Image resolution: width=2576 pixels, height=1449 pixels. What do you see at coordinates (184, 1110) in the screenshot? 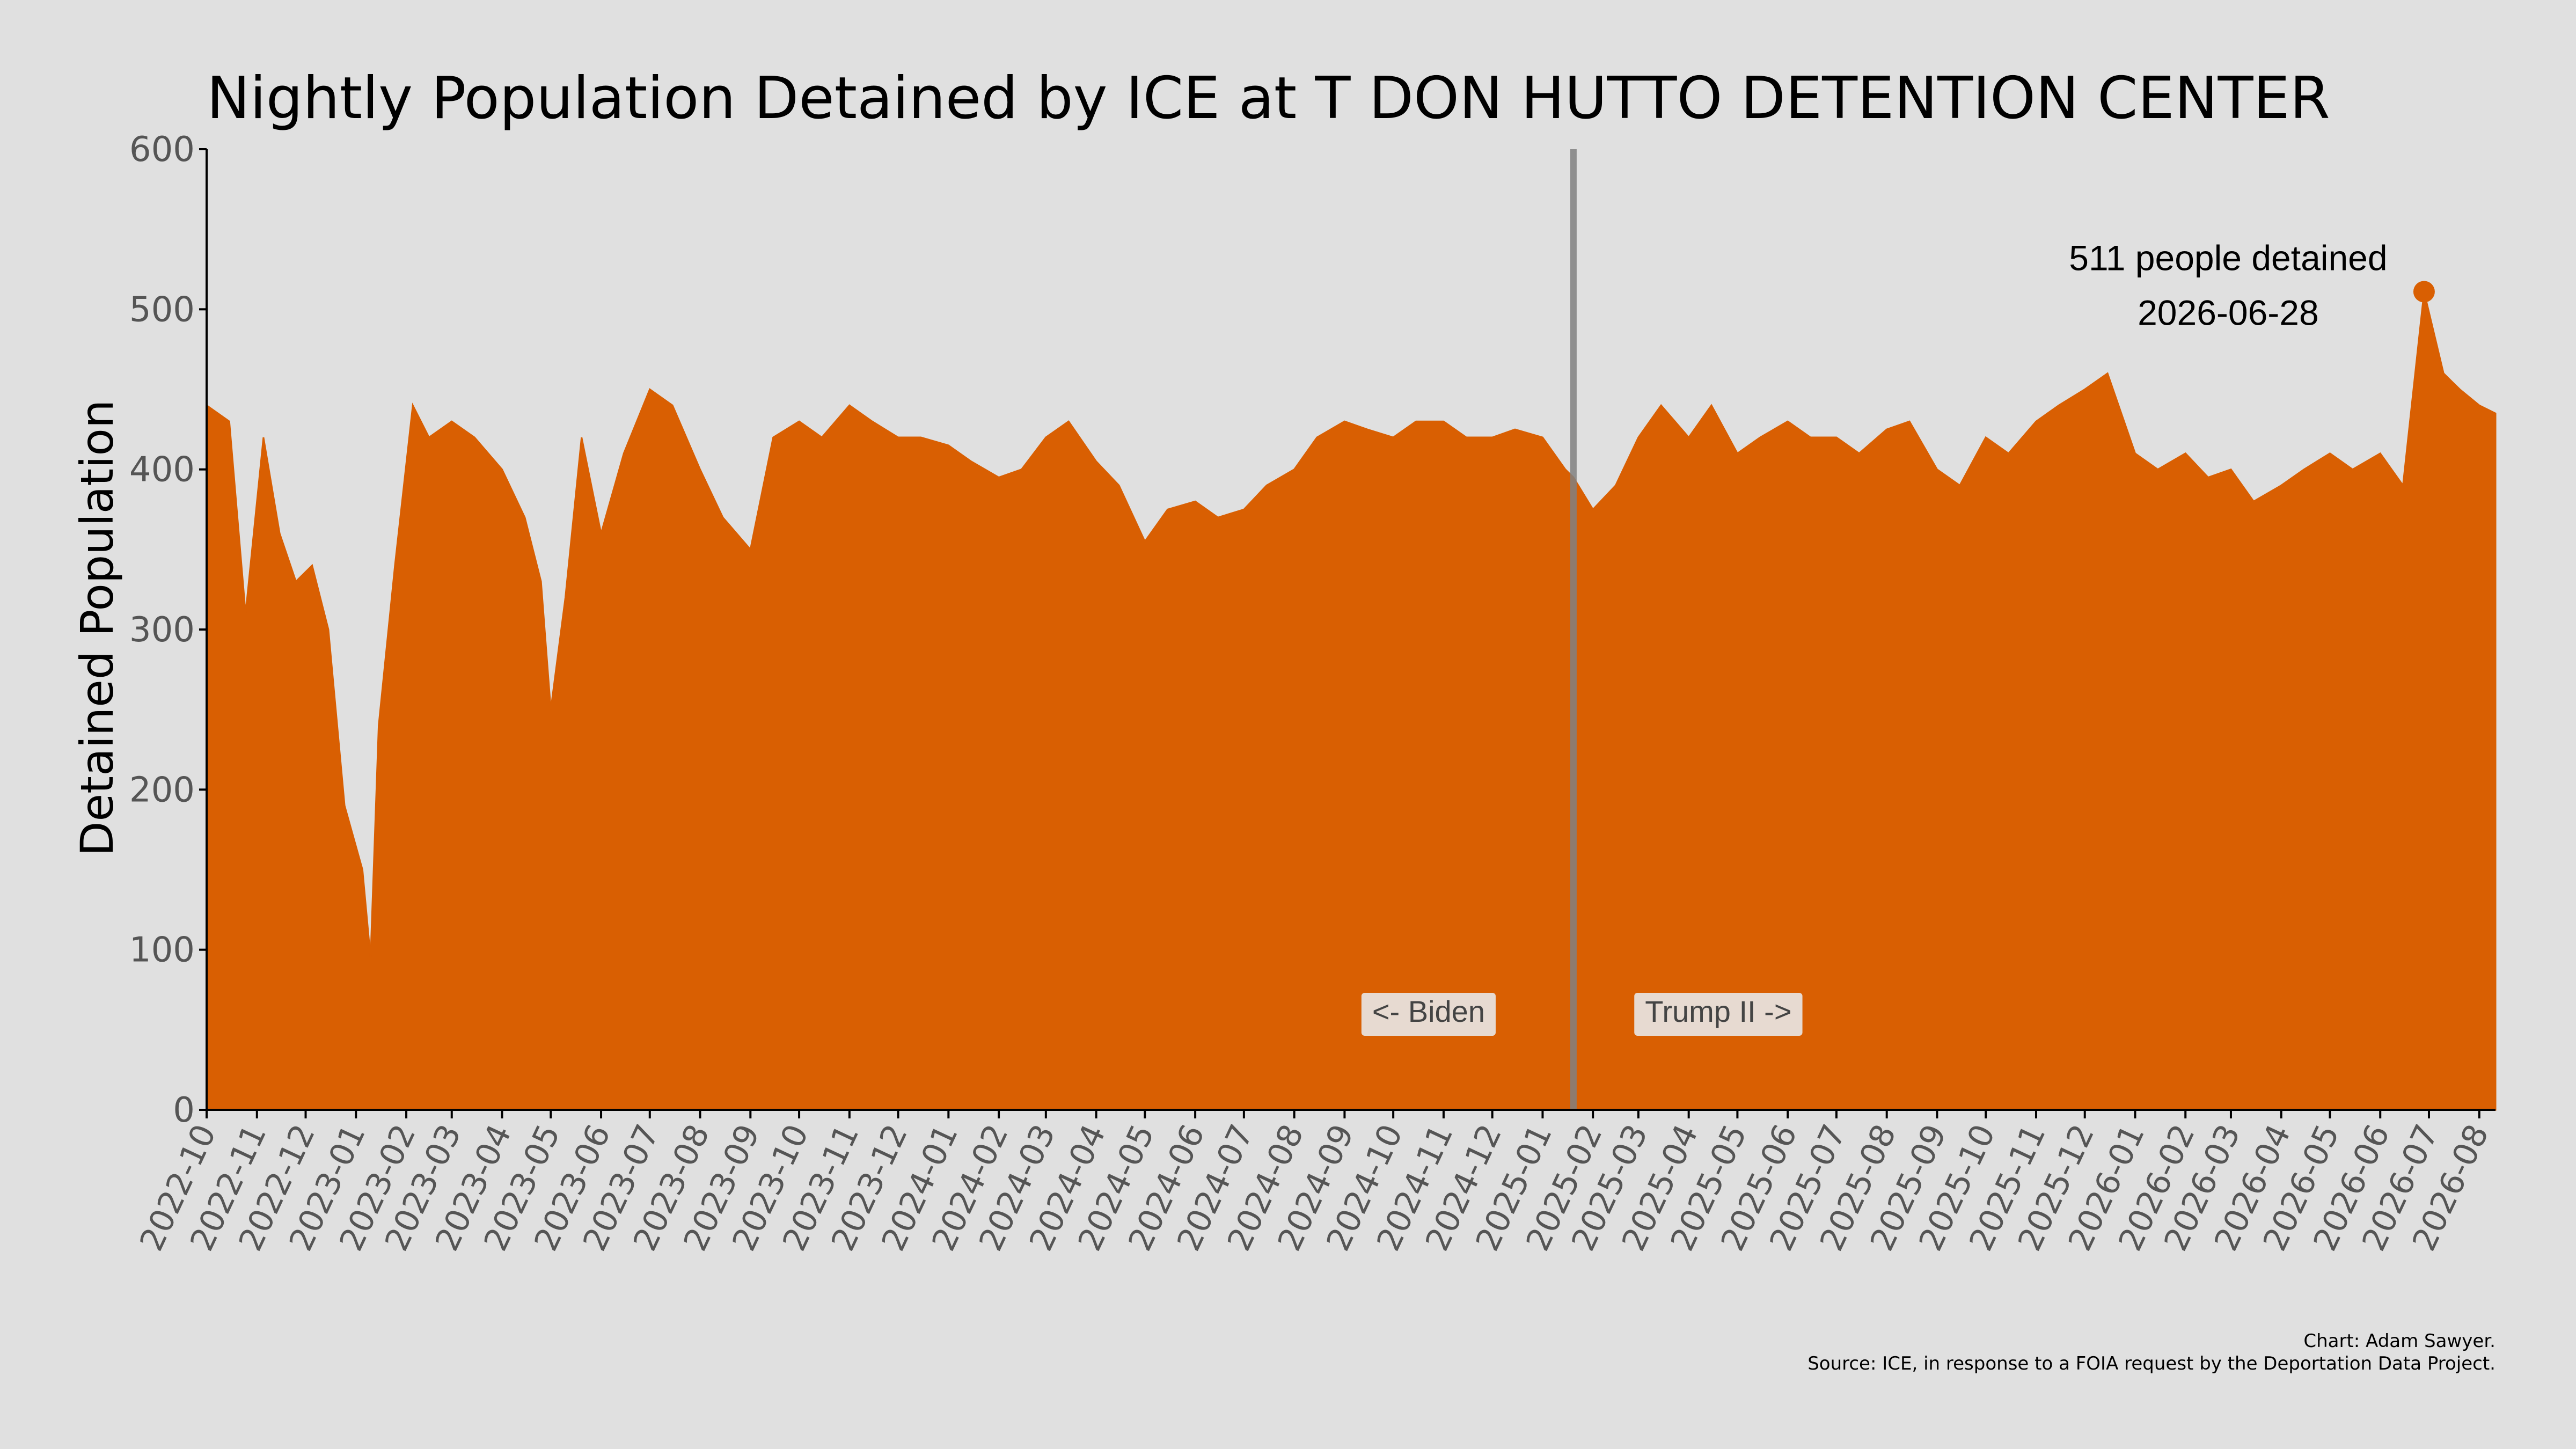
I see `y-tick-label: 0` at bounding box center [184, 1110].